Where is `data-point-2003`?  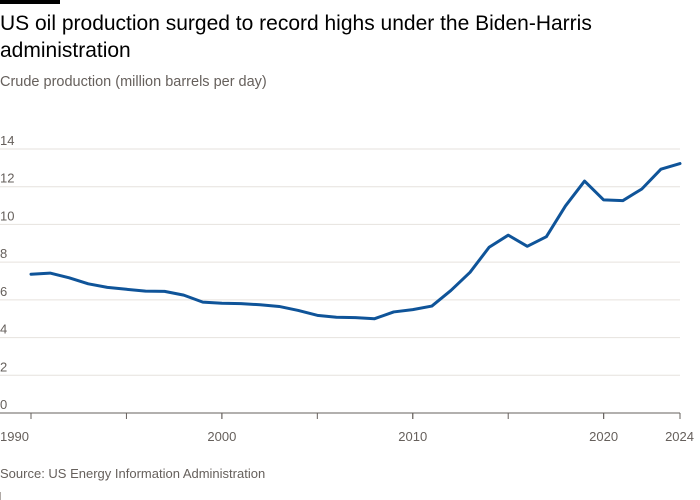 data-point-2003 is located at coordinates (279, 306).